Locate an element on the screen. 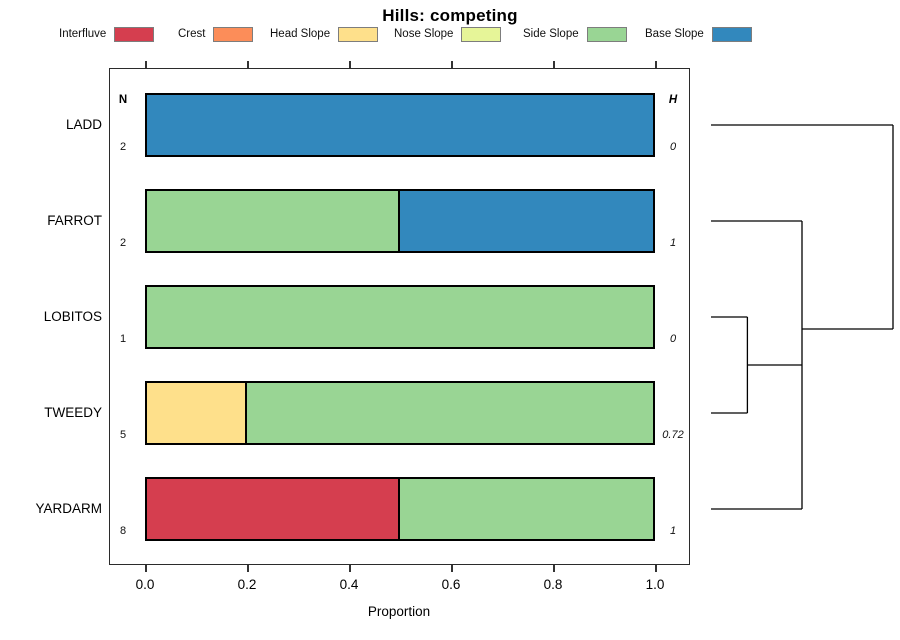  x-tick-label: 0.6 is located at coordinates (451, 584).